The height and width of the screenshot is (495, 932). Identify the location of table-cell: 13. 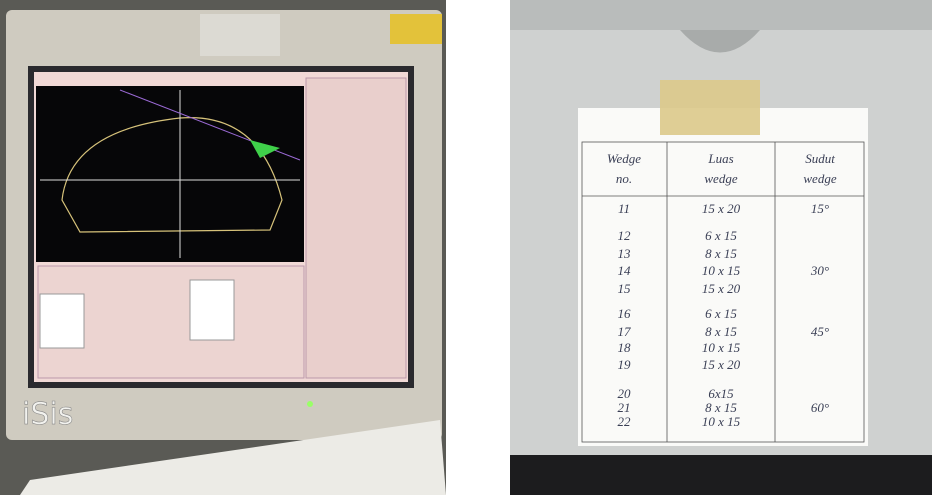
(625, 253).